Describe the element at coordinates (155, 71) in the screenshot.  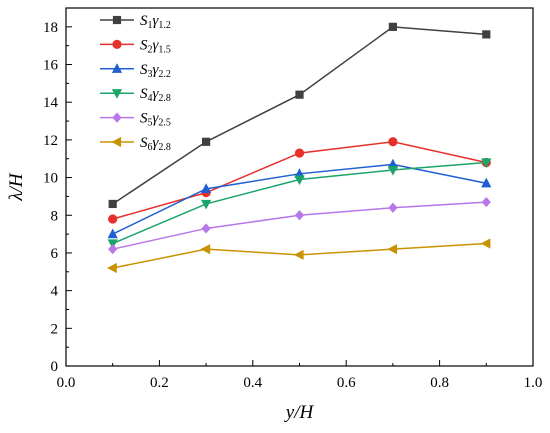
I see `legend-label: S3γ2.2` at that location.